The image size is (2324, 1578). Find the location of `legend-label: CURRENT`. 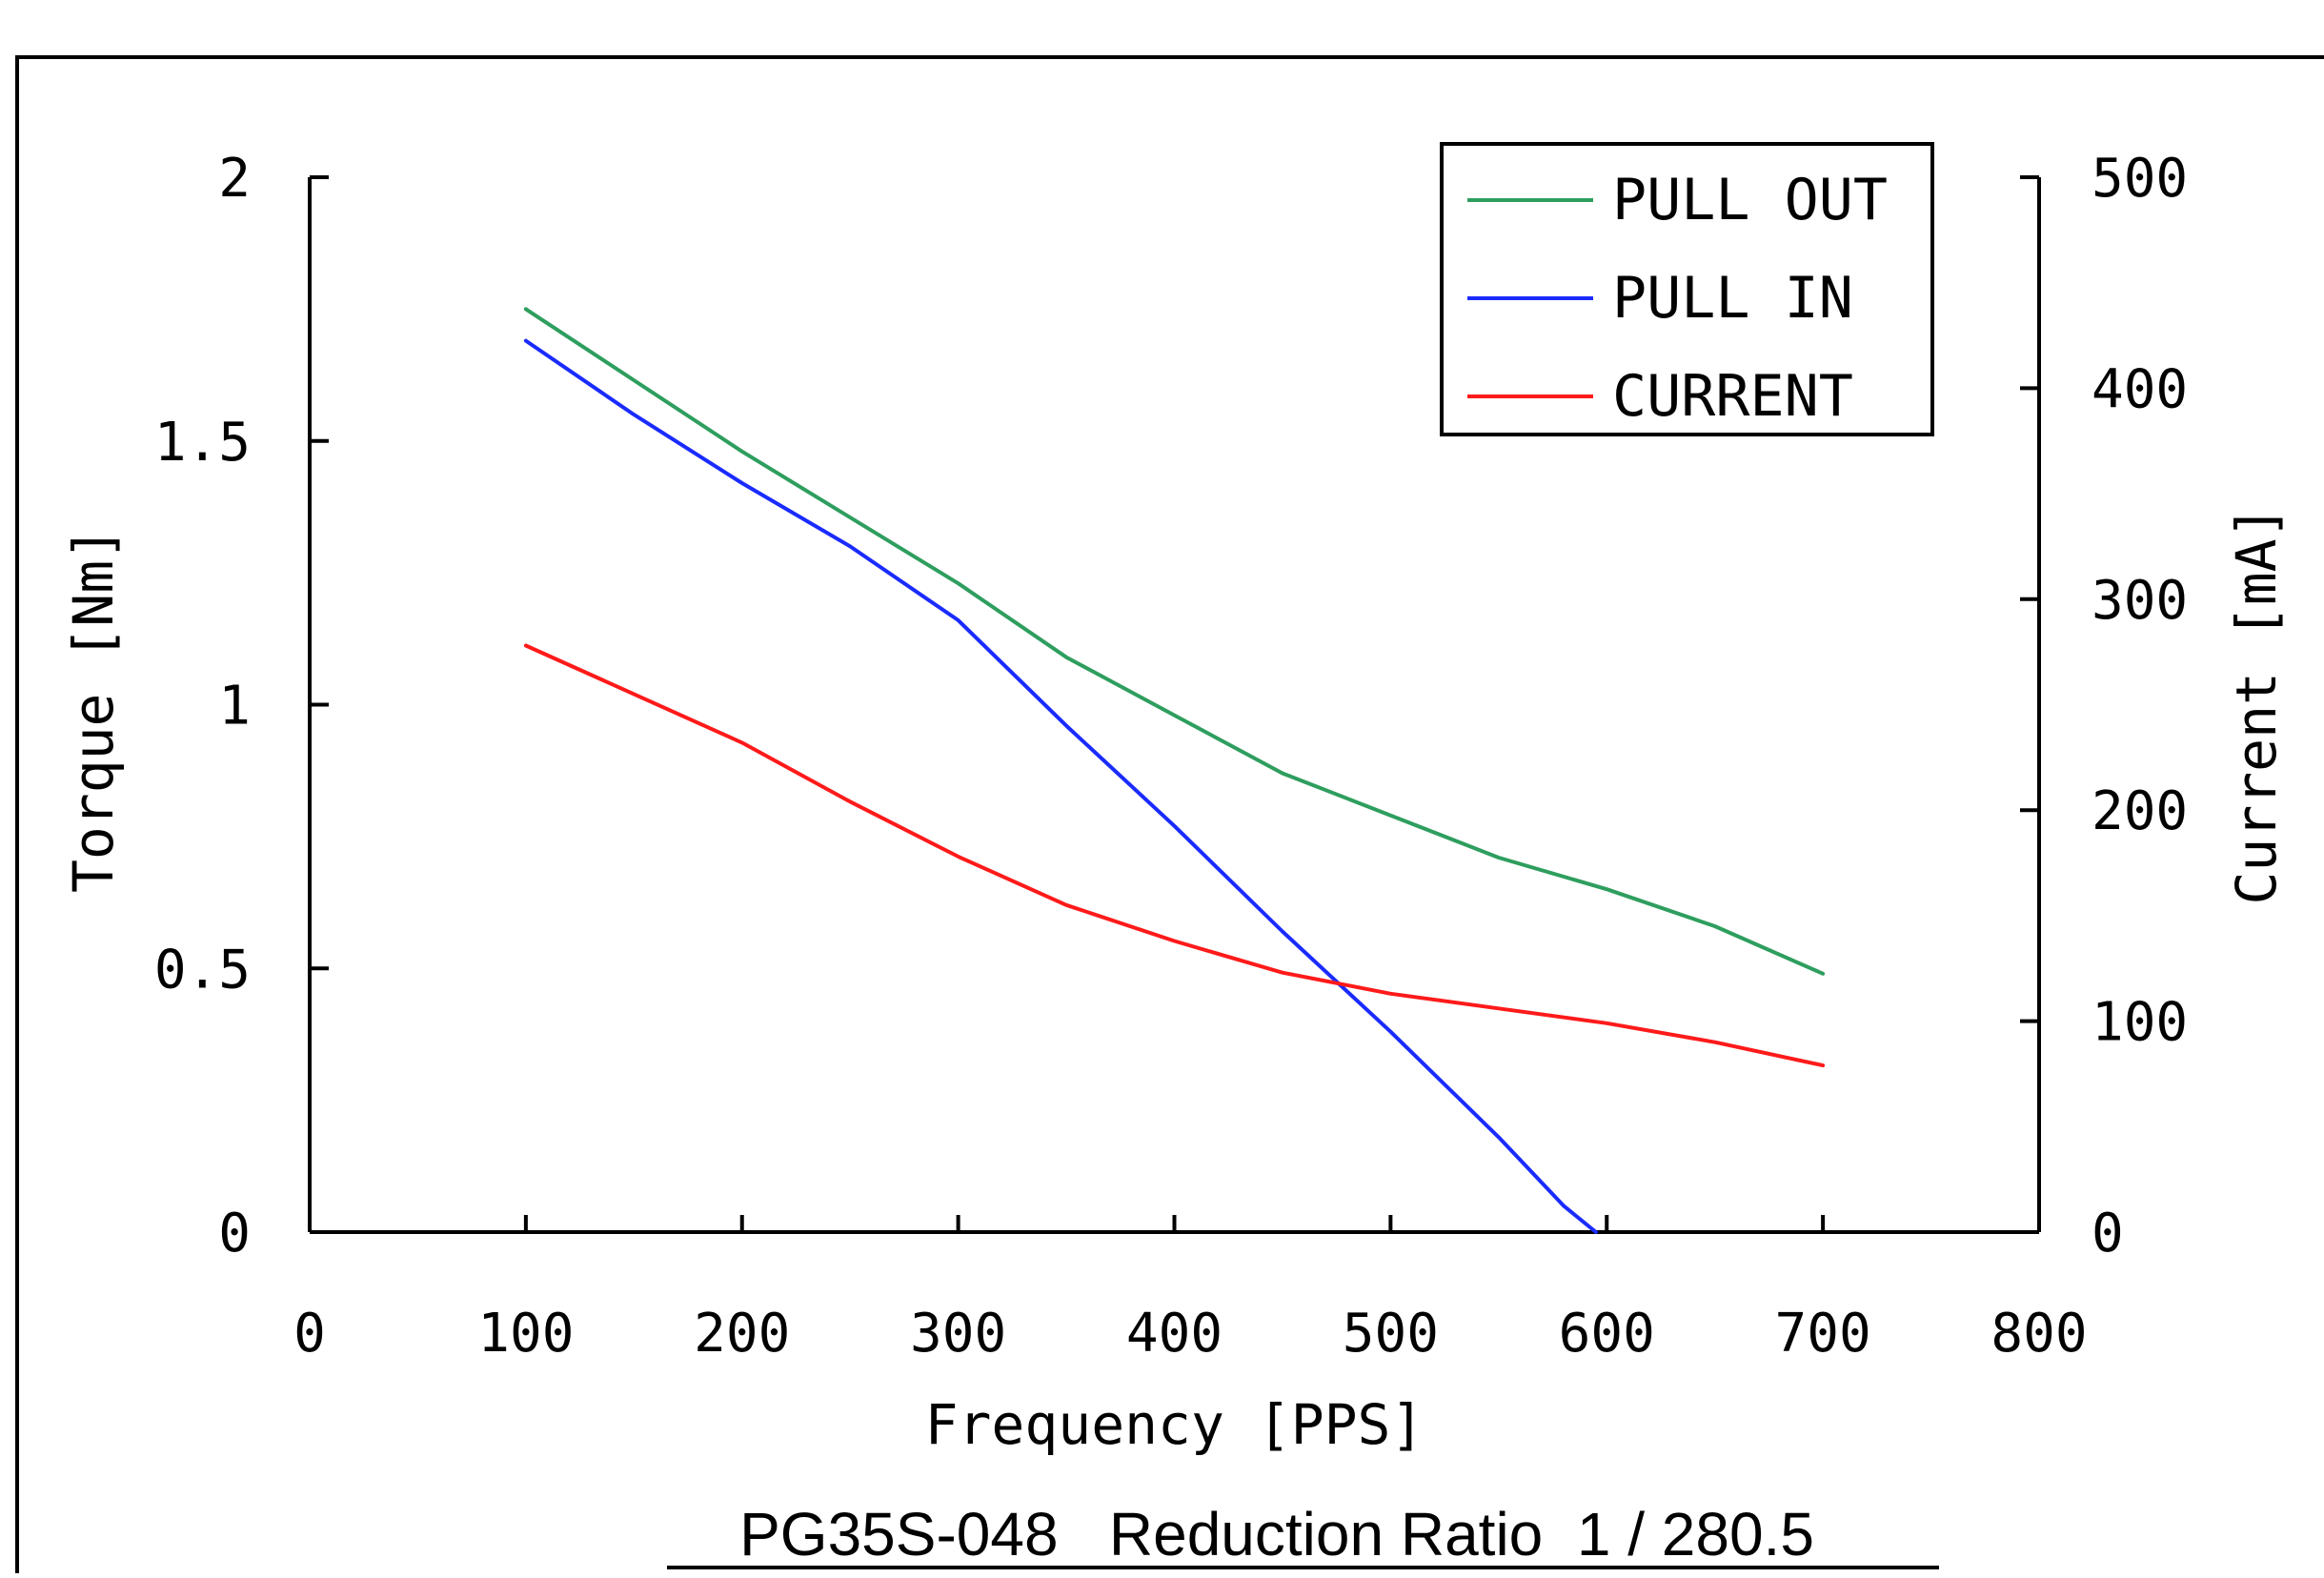

legend-label: CURRENT is located at coordinates (1732, 397).